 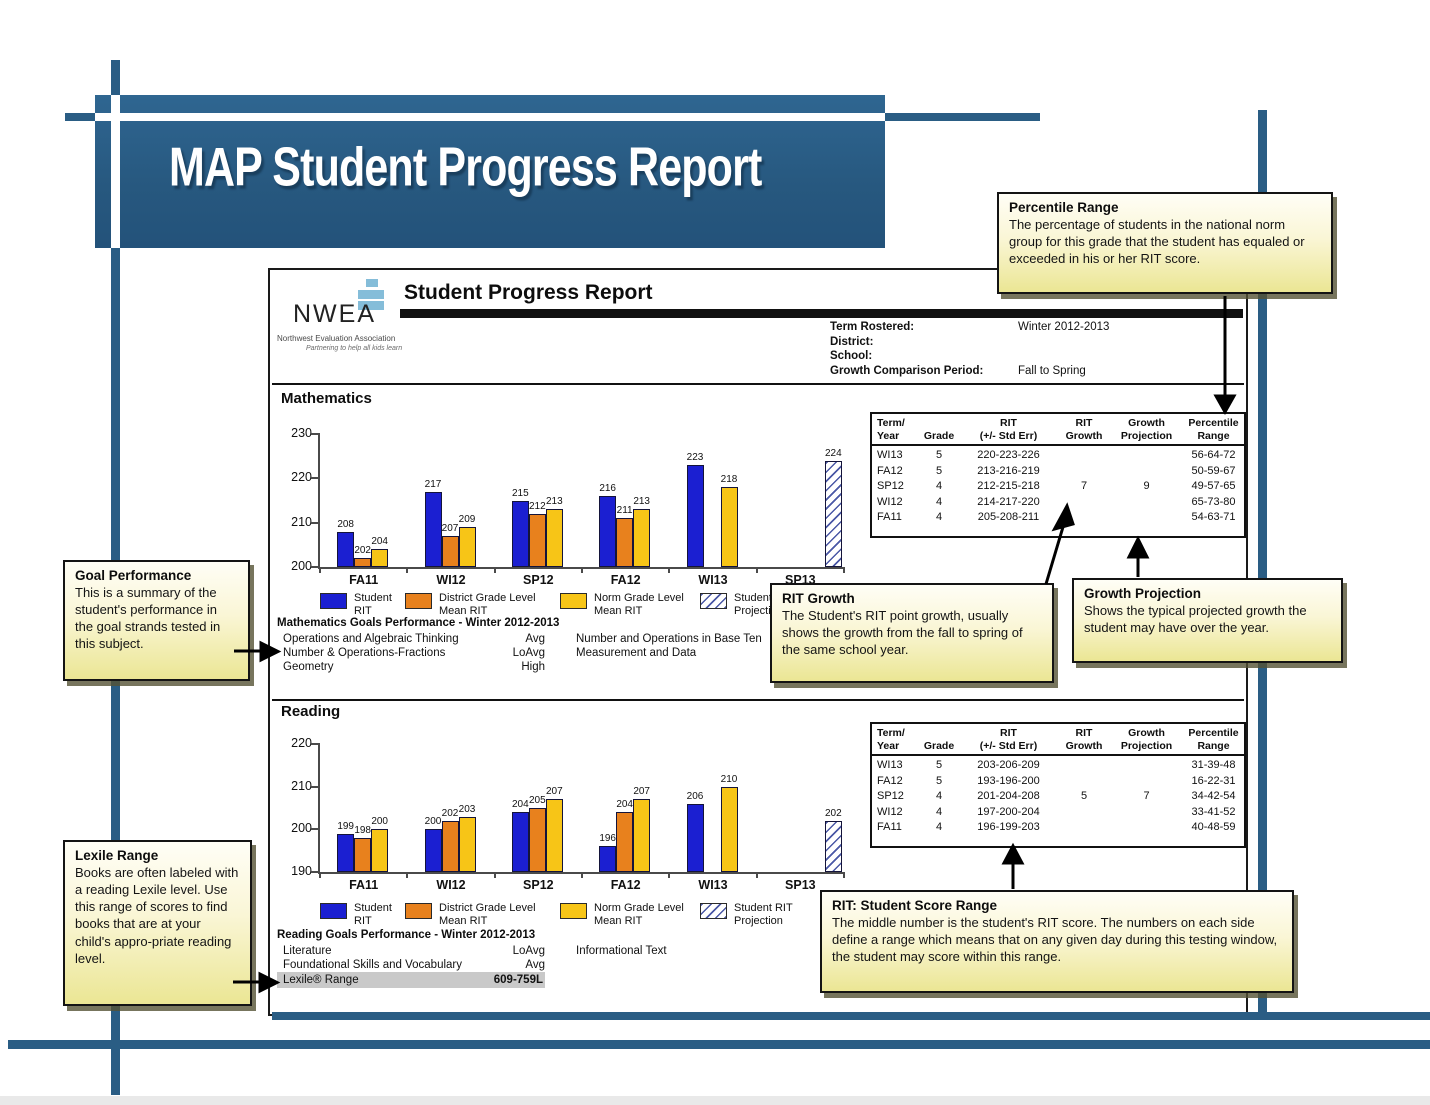 What do you see at coordinates (554, 502) in the screenshot?
I see `bar-value-label: 213` at bounding box center [554, 502].